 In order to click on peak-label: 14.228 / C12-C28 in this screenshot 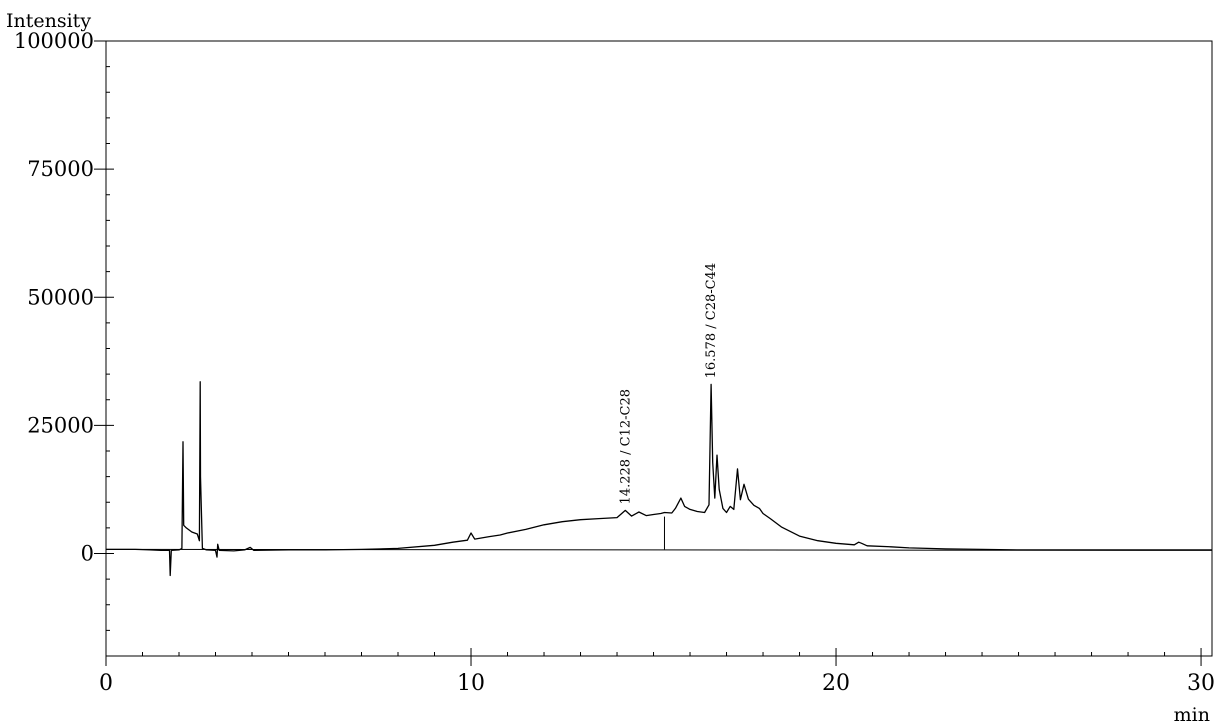, I will do `click(625, 447)`.